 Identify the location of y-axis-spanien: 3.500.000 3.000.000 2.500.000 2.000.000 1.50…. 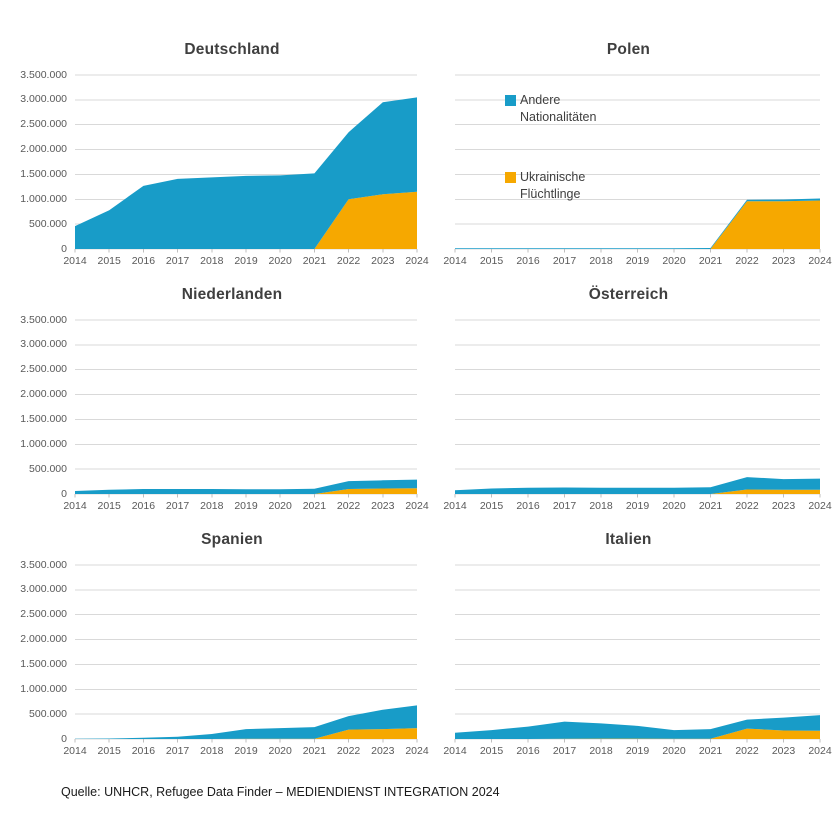
(41, 660).